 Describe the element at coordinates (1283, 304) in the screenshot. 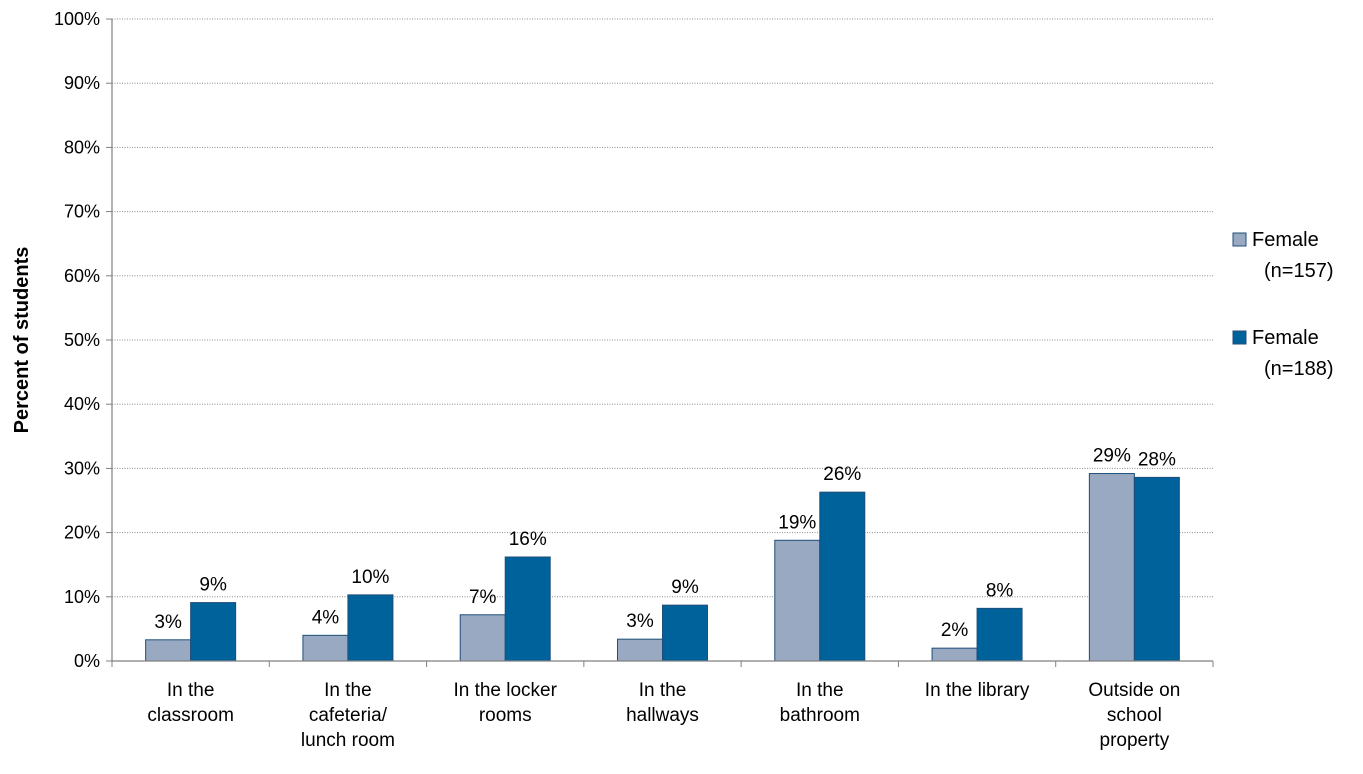

I see `legend: Female (n=157) Female (n=188)` at that location.